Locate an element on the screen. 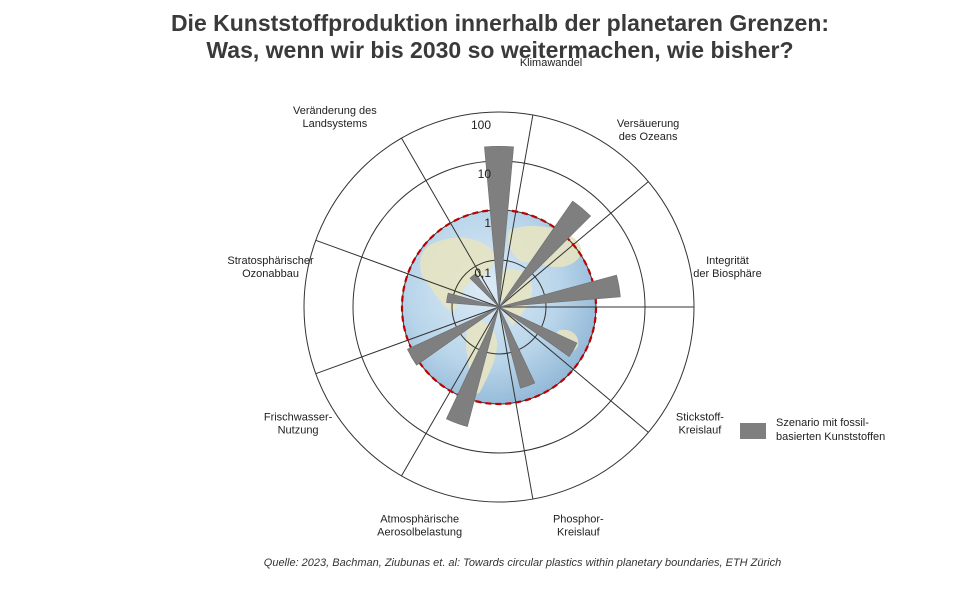 The height and width of the screenshot is (600, 960). bars-layer is located at coordinates (514, 286).